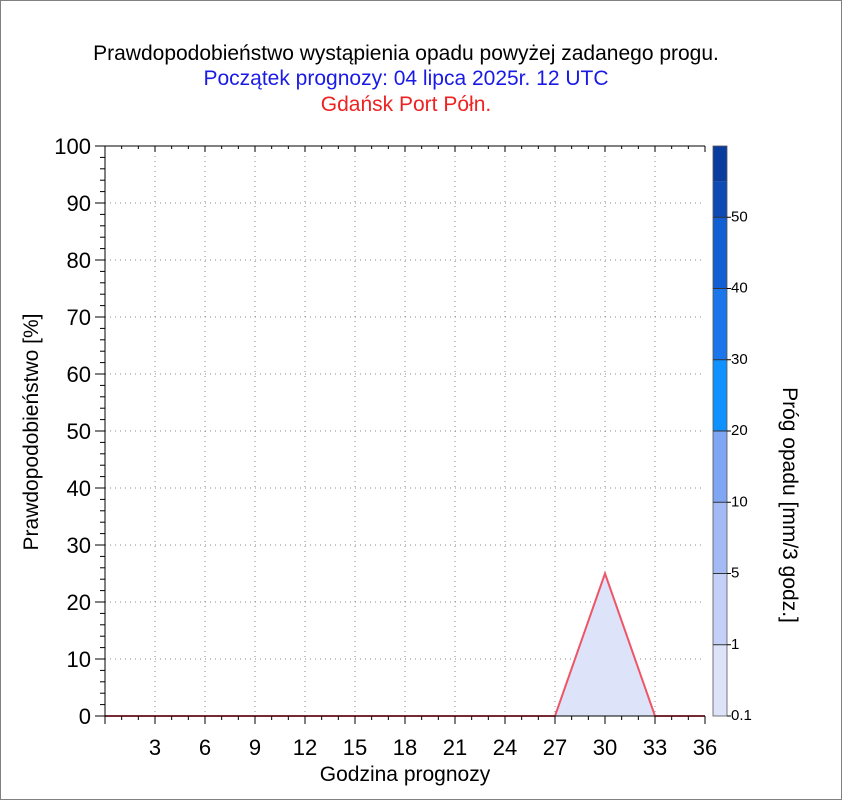  Describe the element at coordinates (255, 747) in the screenshot. I see `x-tick-label: 9` at that location.